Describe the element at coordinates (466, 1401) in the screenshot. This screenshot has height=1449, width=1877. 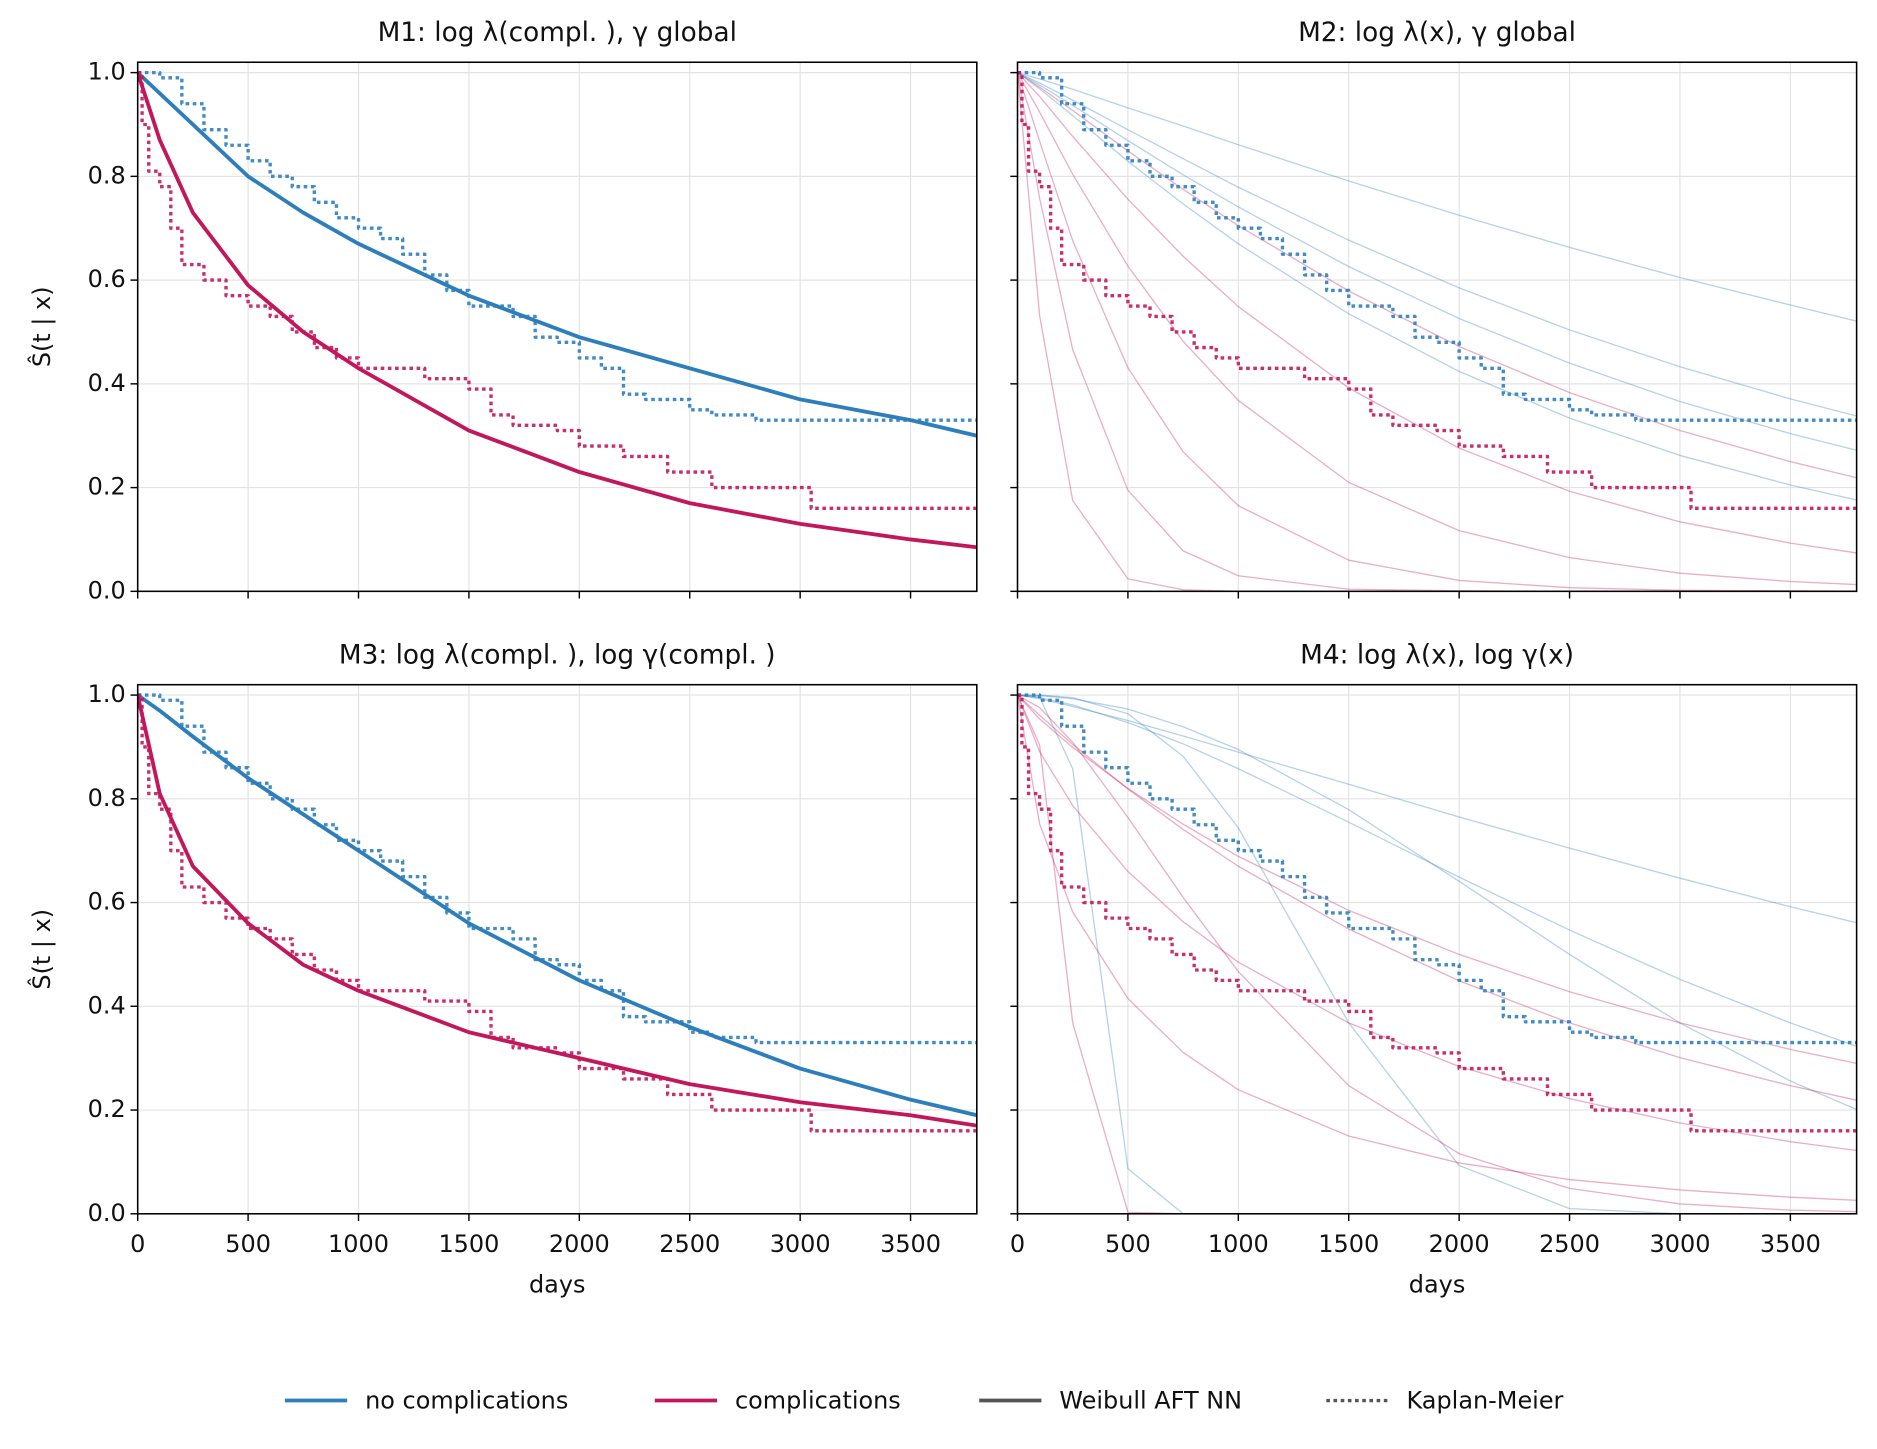
I see `legend-label: no complications` at that location.